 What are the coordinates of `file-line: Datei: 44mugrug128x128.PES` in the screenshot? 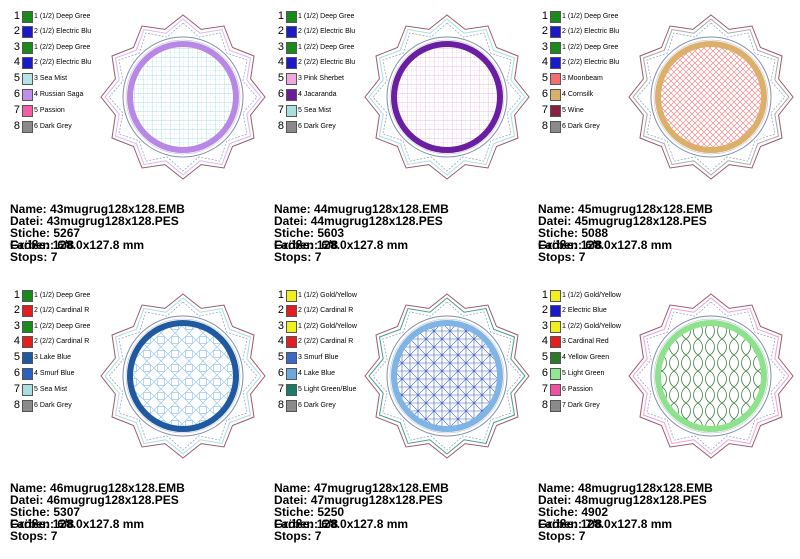 It's located at (405, 221).